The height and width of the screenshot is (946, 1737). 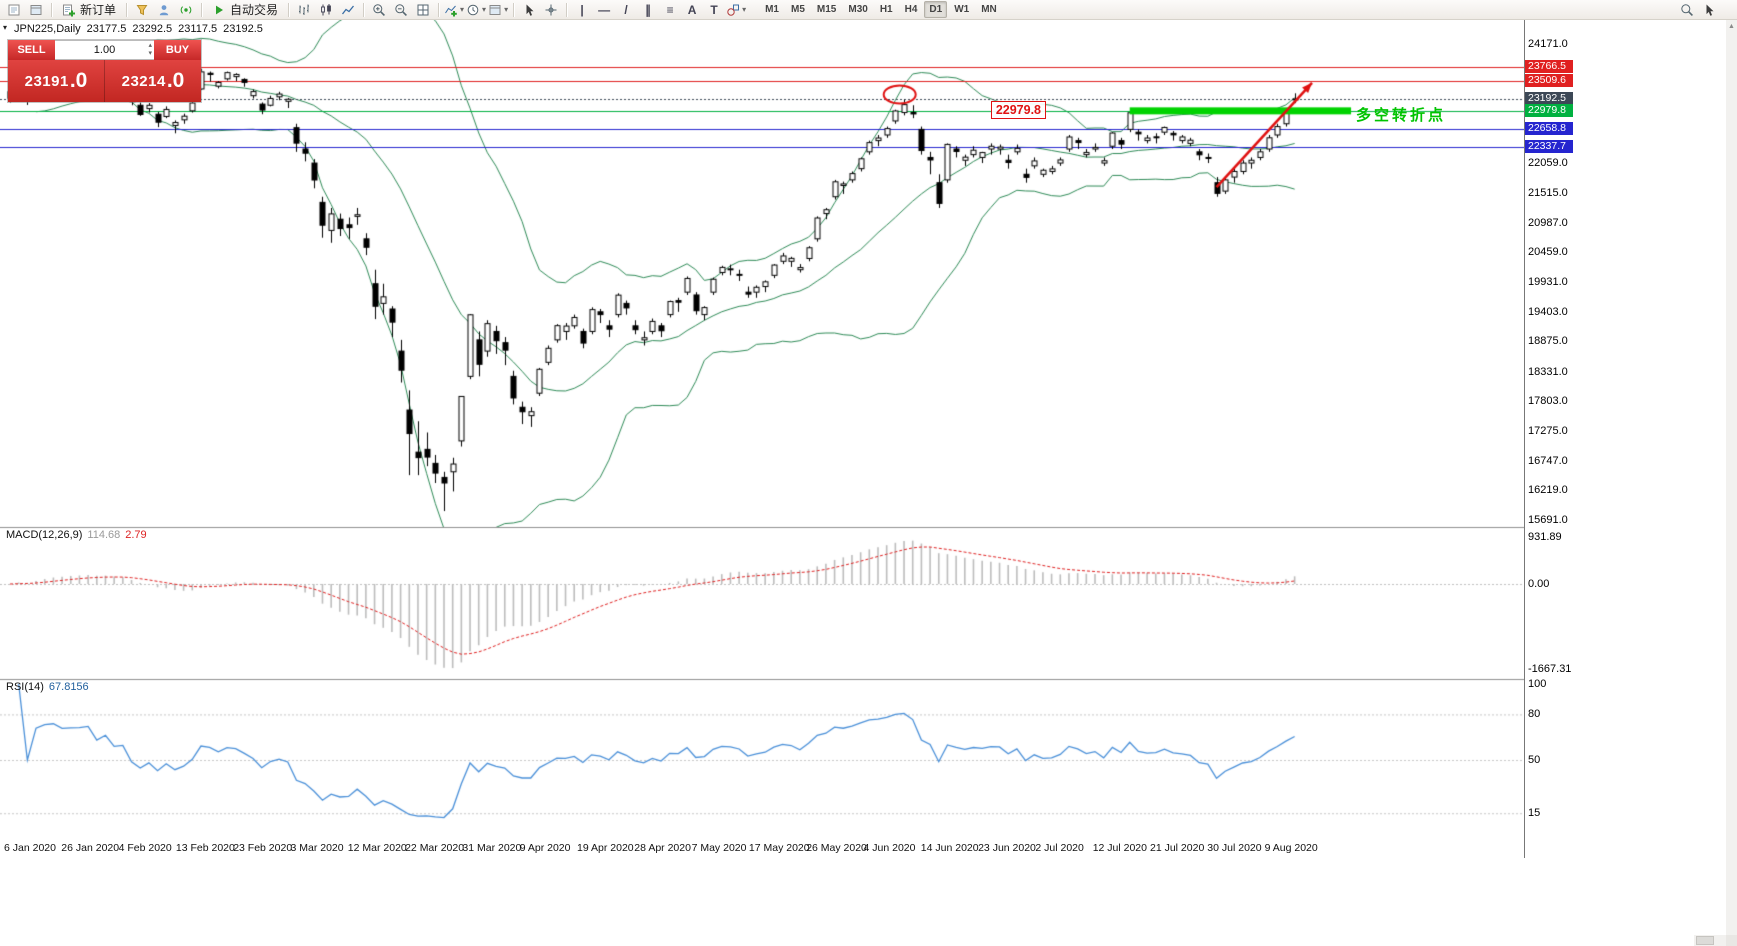 I want to click on community-icon, so click(x=164, y=9).